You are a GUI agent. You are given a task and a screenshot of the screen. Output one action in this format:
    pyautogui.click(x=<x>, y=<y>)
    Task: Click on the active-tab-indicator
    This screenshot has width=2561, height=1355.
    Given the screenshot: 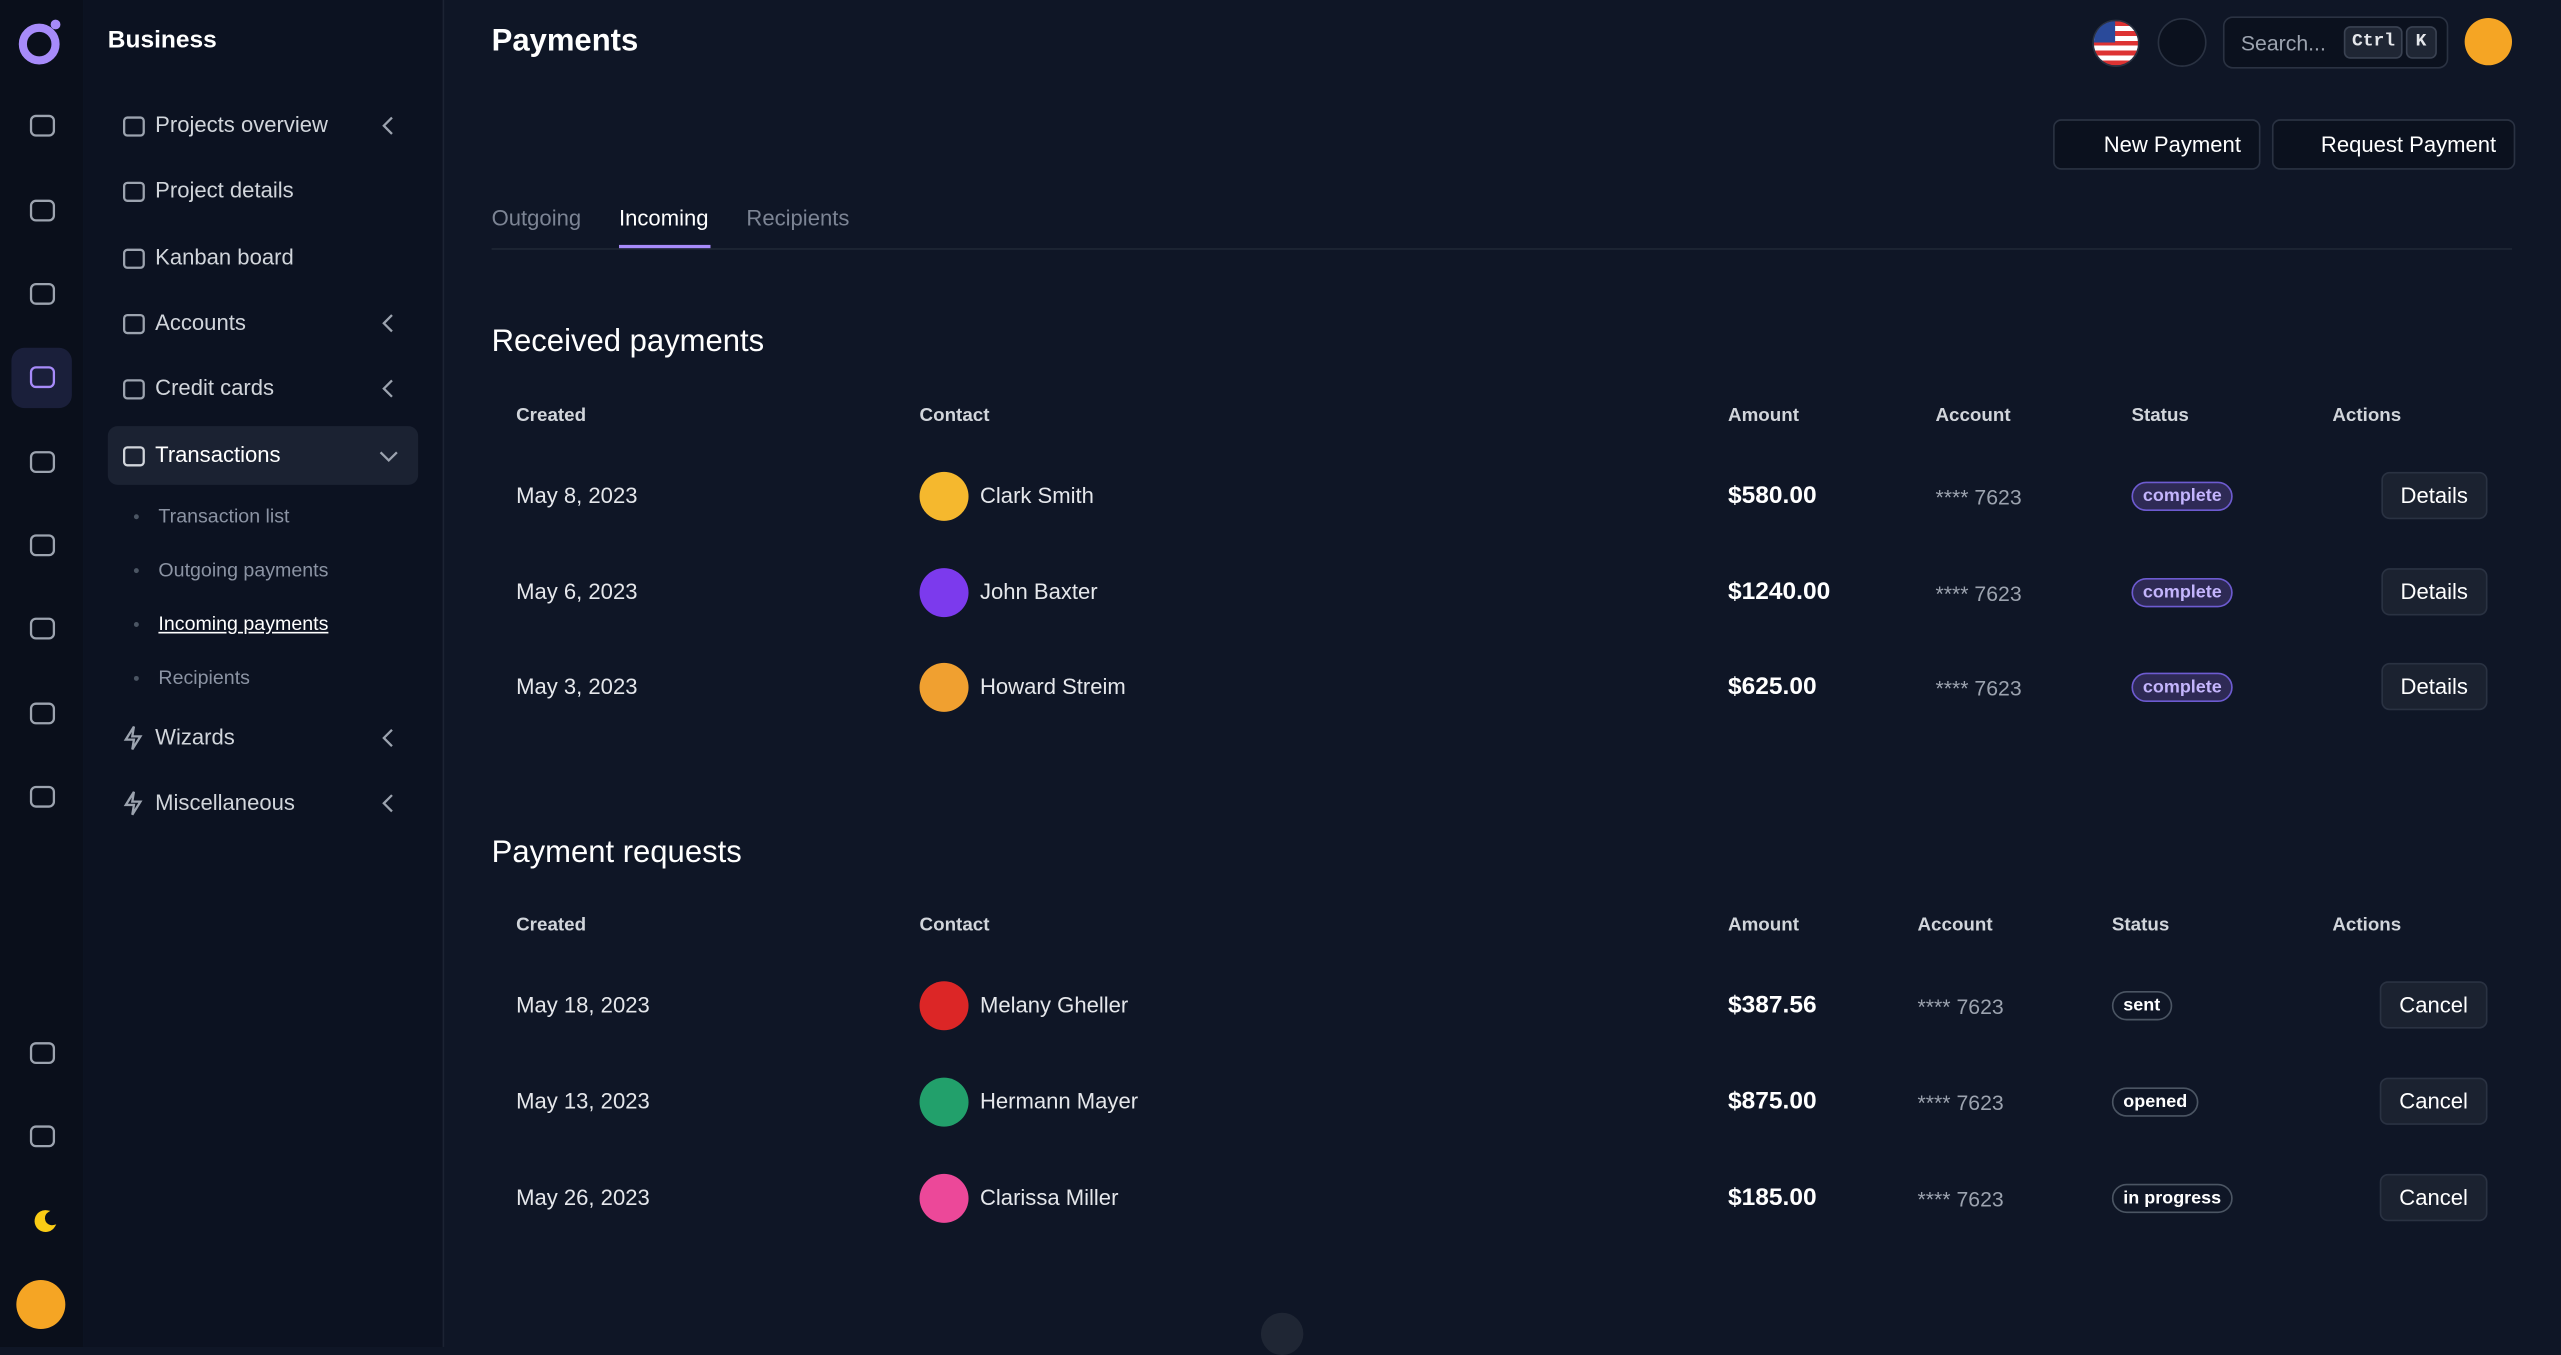 What is the action you would take?
    pyautogui.click(x=665, y=246)
    